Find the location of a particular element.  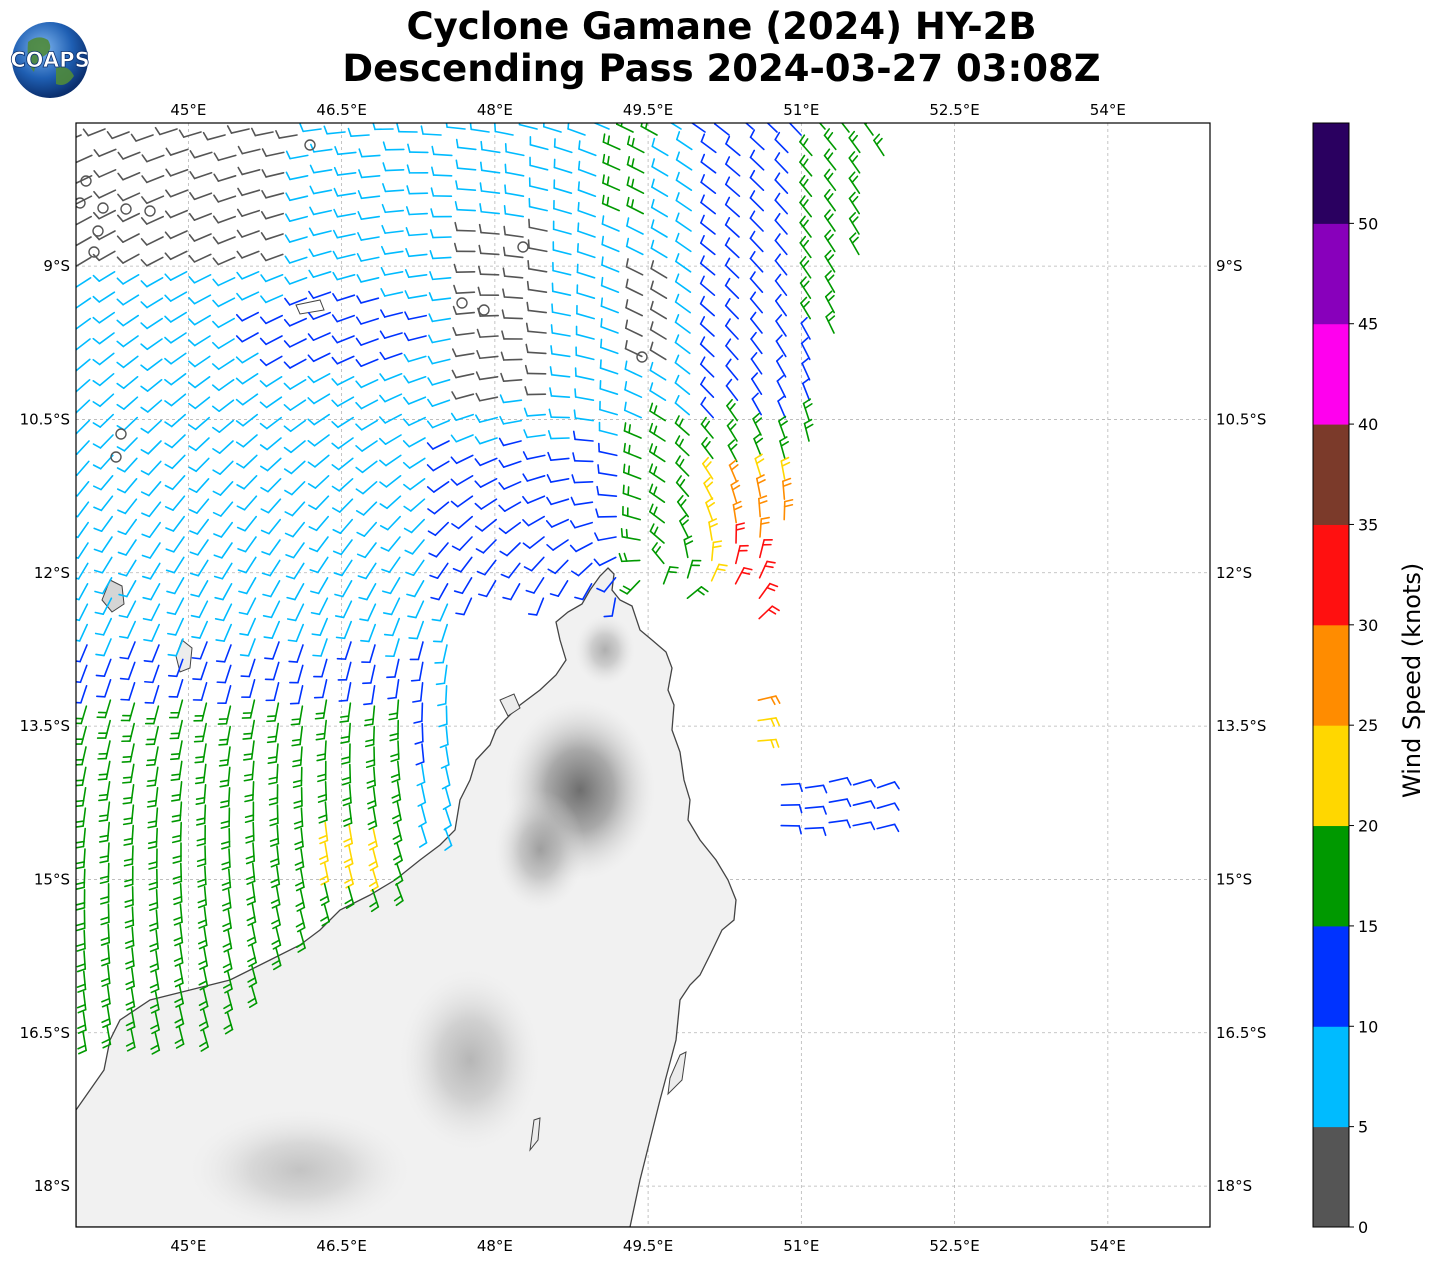

lat-tick-label-right: 13.5°S is located at coordinates (1241, 726).